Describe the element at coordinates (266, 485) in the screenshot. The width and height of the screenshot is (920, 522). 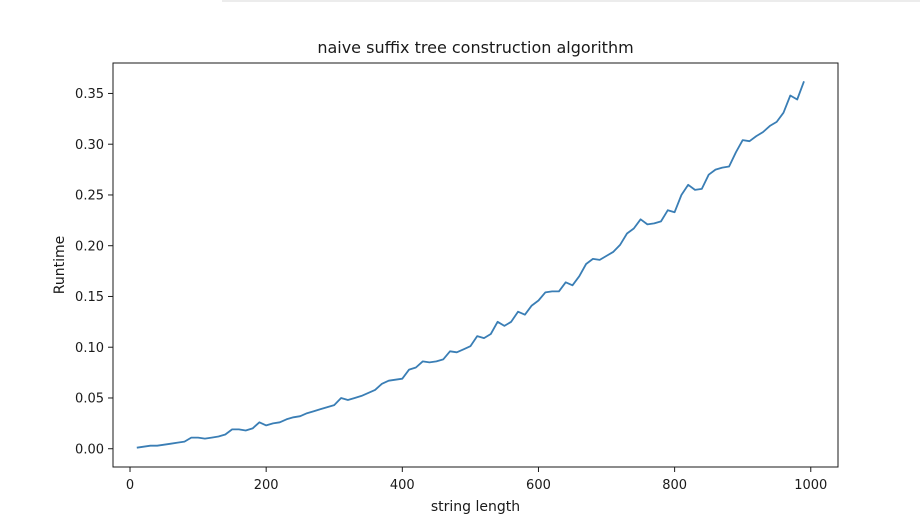
I see `x-tick-label: 200` at that location.